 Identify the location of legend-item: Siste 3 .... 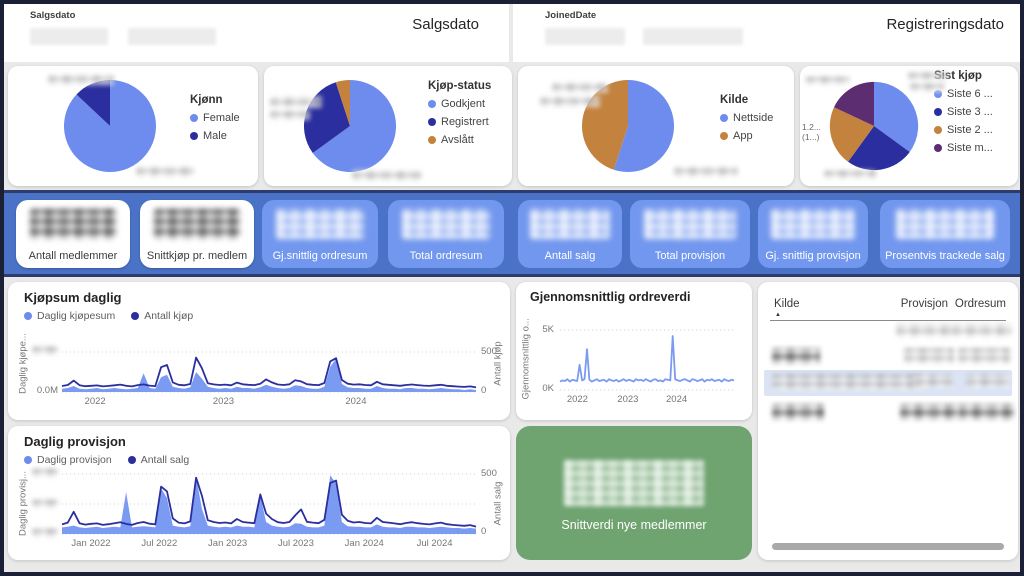
(963, 112).